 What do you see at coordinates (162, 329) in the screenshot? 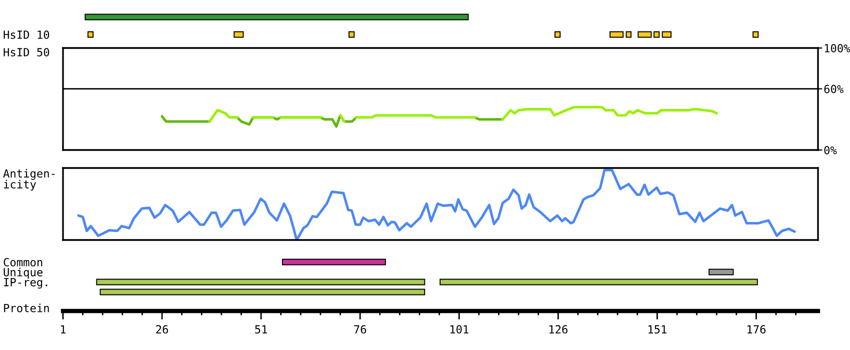
I see `x-tick-label: 26` at bounding box center [162, 329].